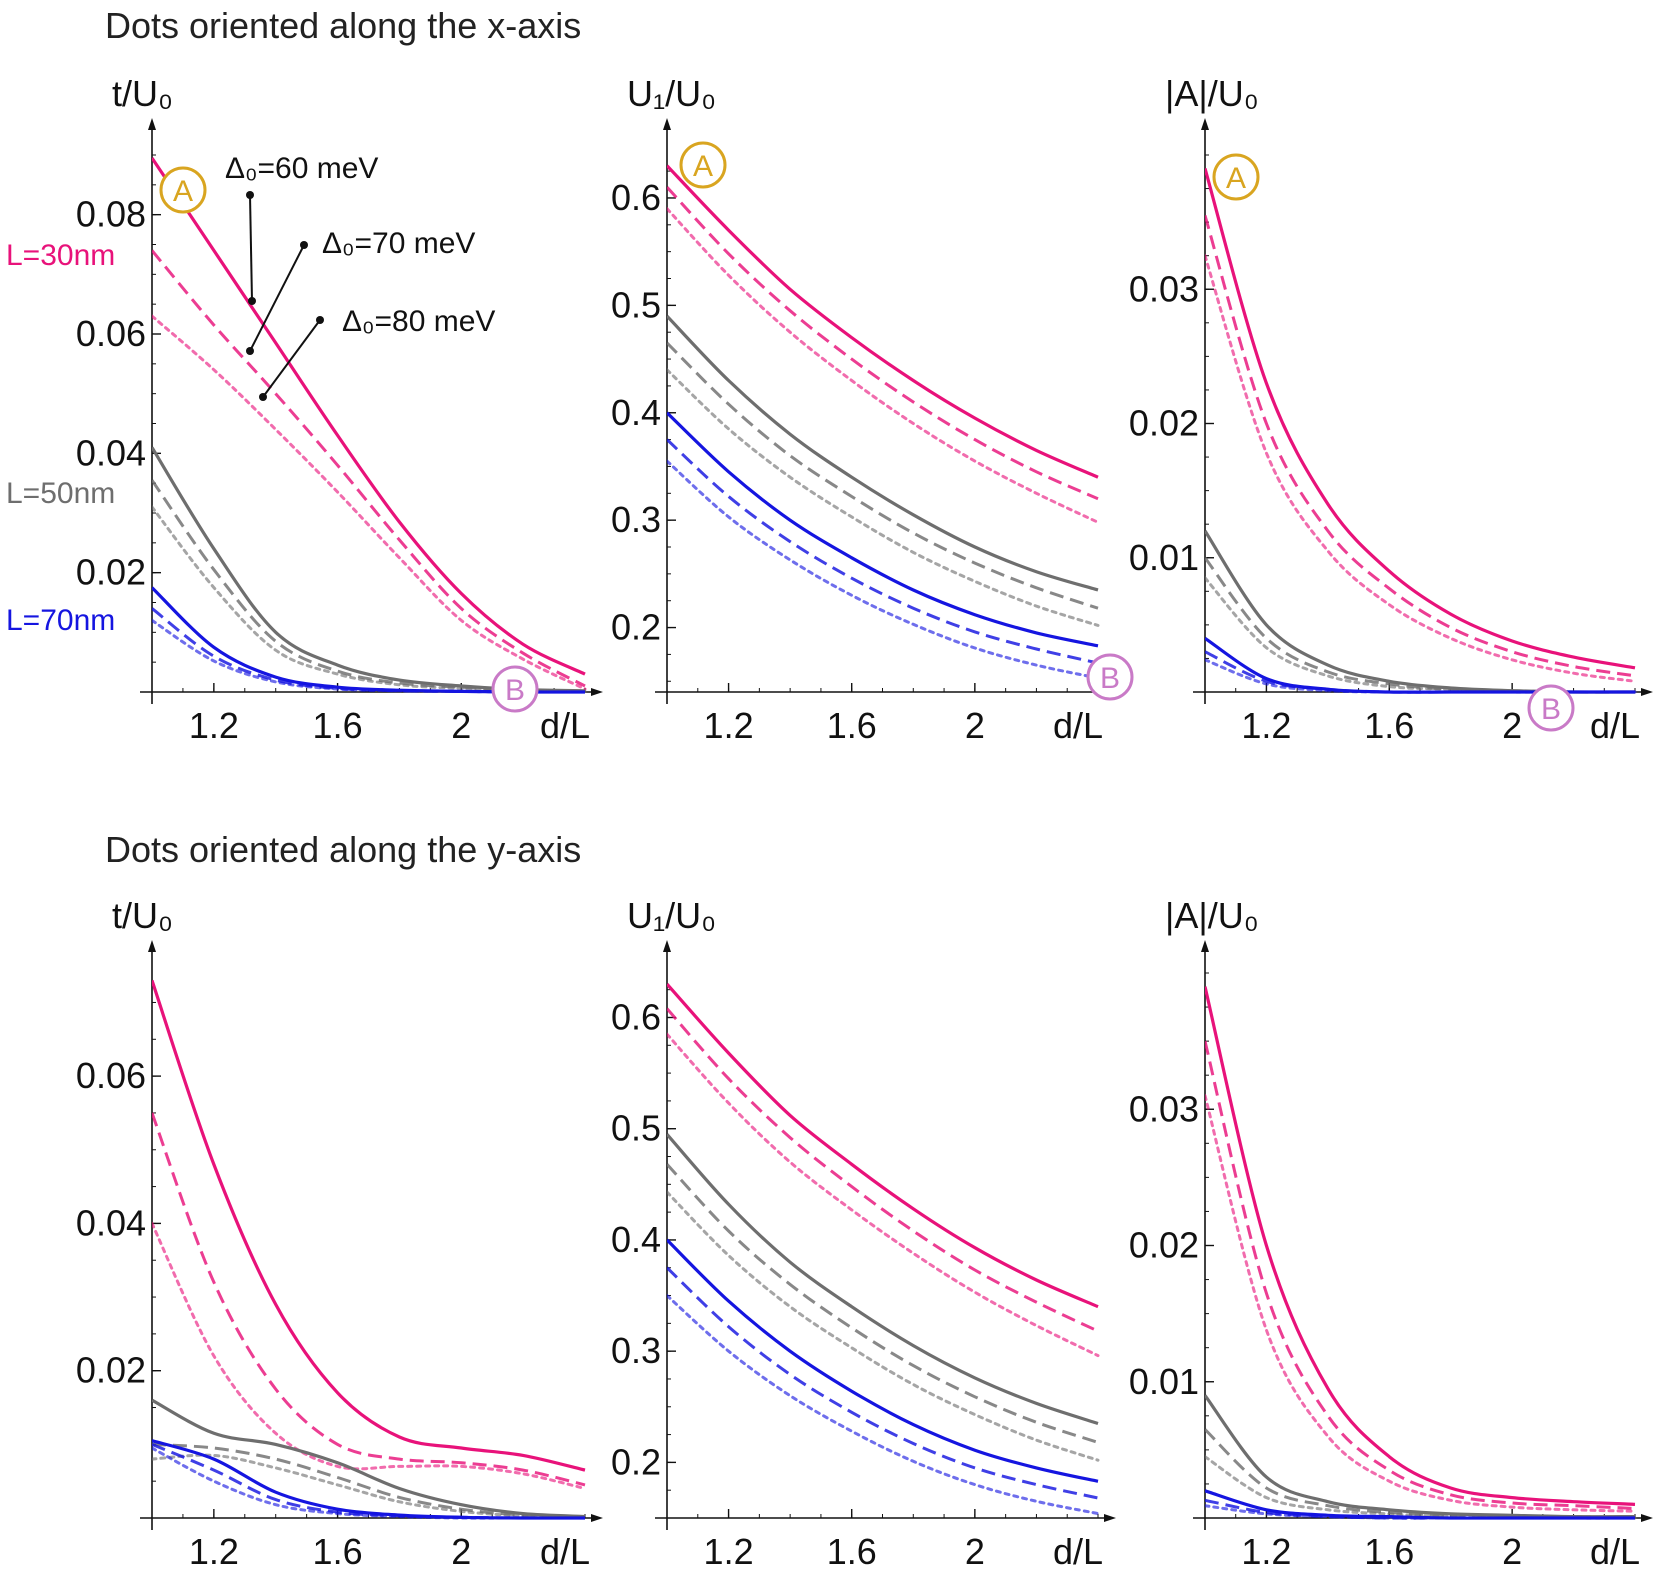 Image resolution: width=1661 pixels, height=1571 pixels. I want to click on delta-annotation-0: Δ₀=60 meV, so click(301, 228).